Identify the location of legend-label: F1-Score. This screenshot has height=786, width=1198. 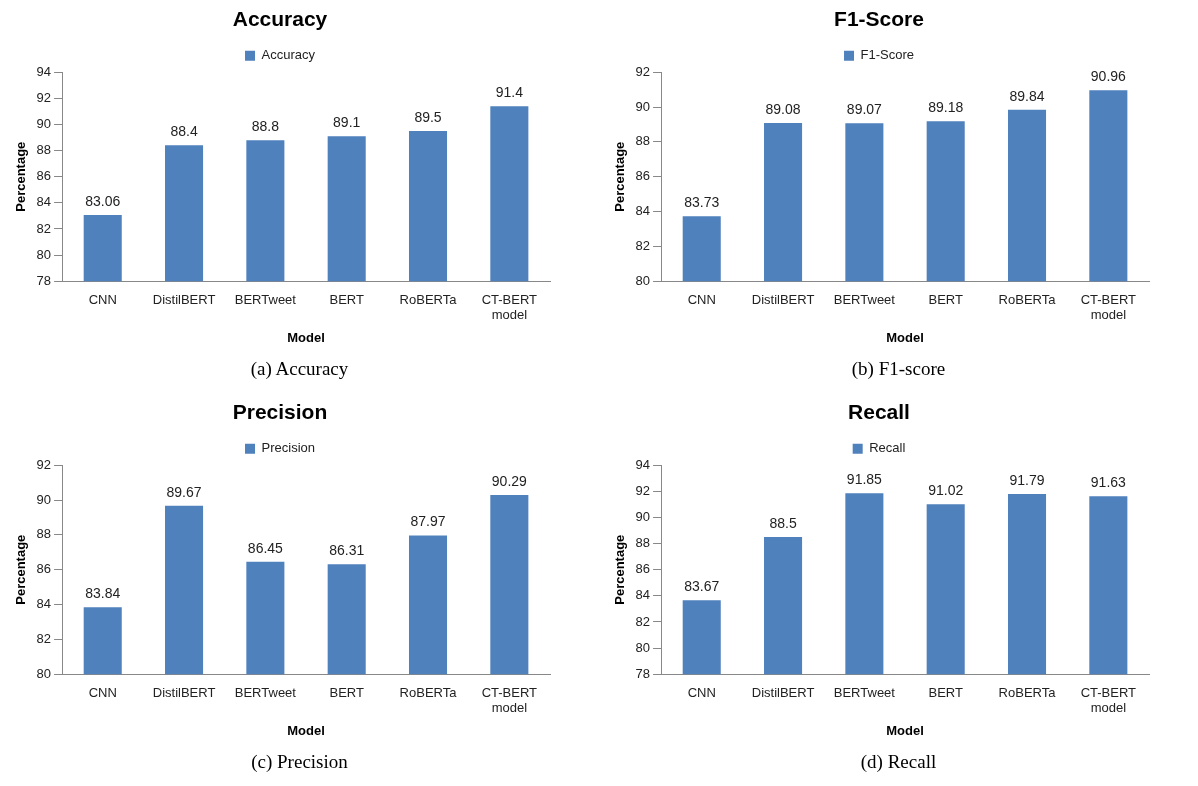
(887, 55).